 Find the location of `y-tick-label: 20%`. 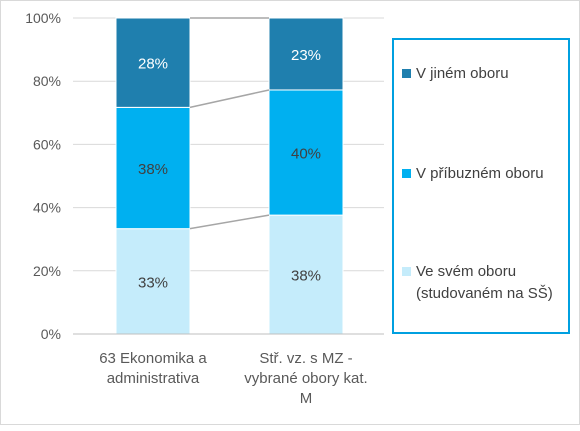

y-tick-label: 20% is located at coordinates (47, 271).